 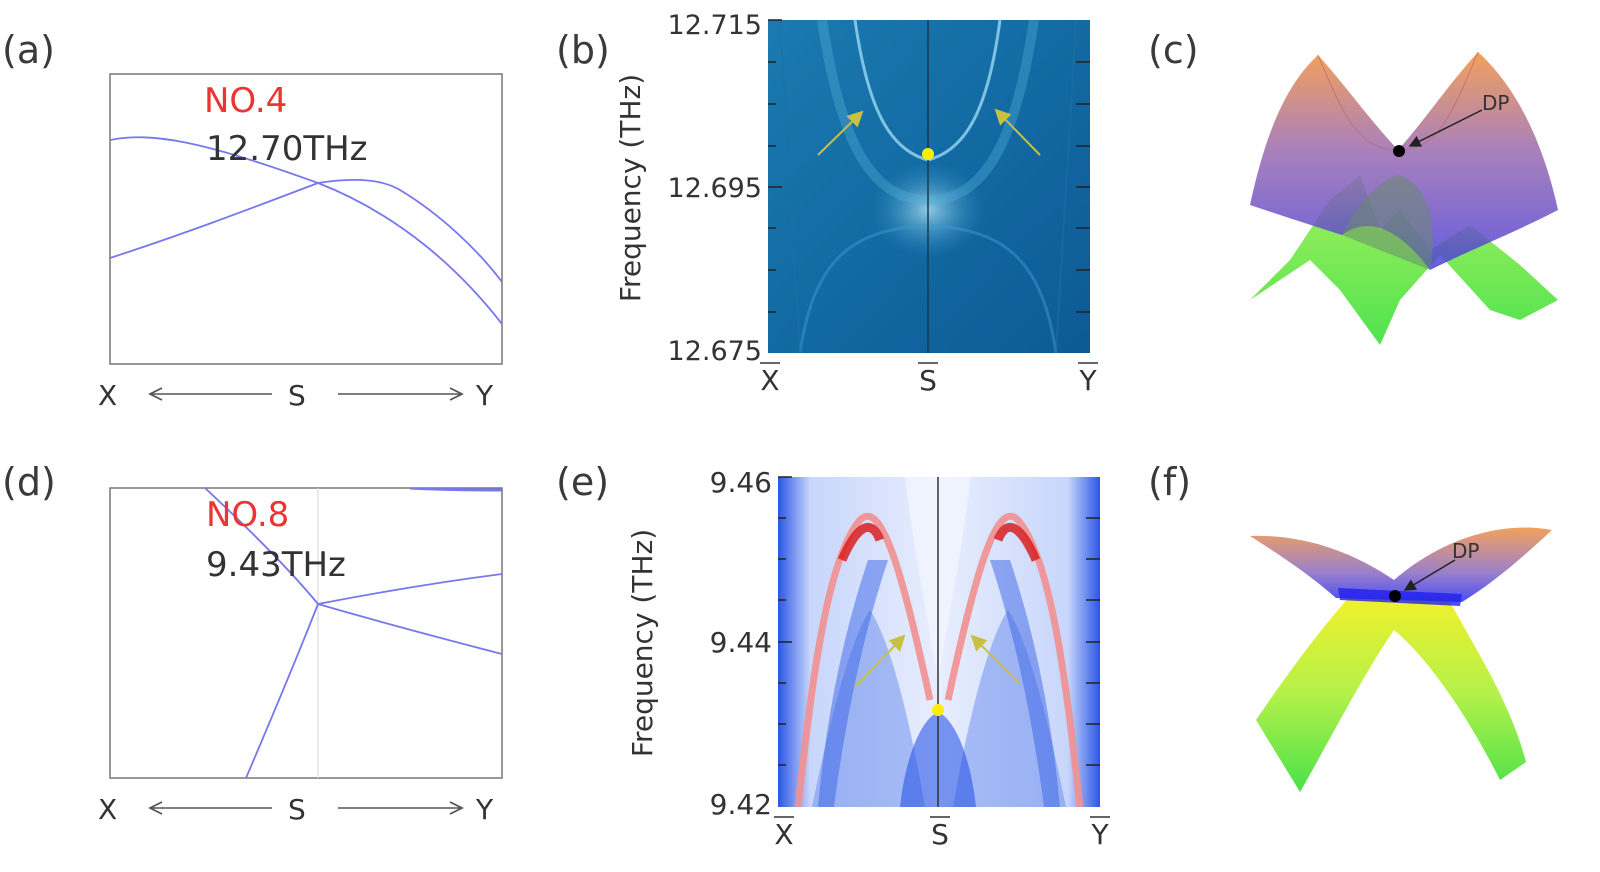 I want to click on kpath-label-s-d: S, so click(x=297, y=809).